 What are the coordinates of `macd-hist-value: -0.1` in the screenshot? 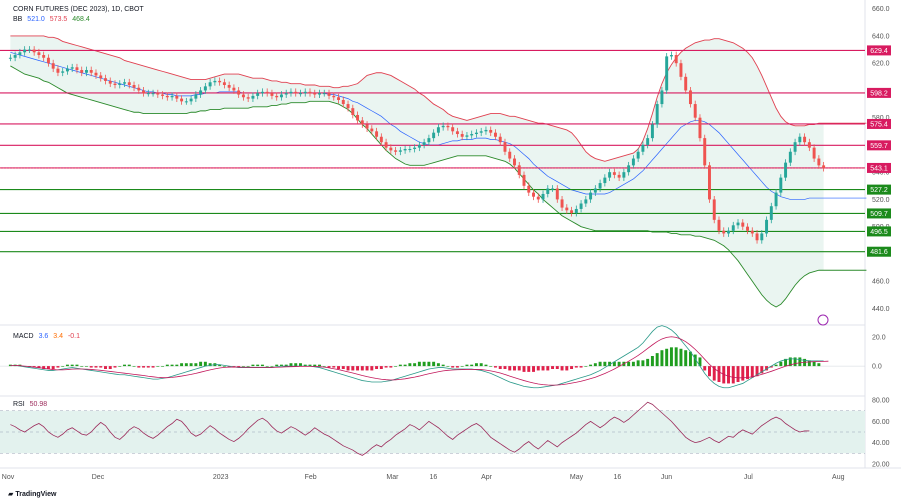 It's located at (74, 336).